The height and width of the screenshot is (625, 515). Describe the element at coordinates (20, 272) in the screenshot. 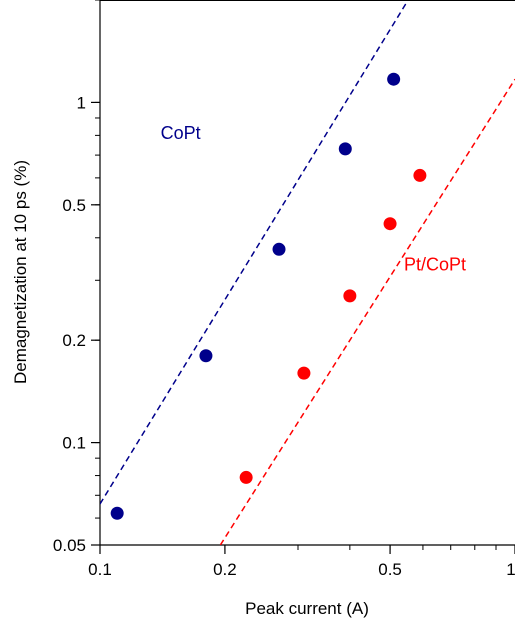

I see `y-axis-title: Demagnetization at 10 ps (%)` at that location.